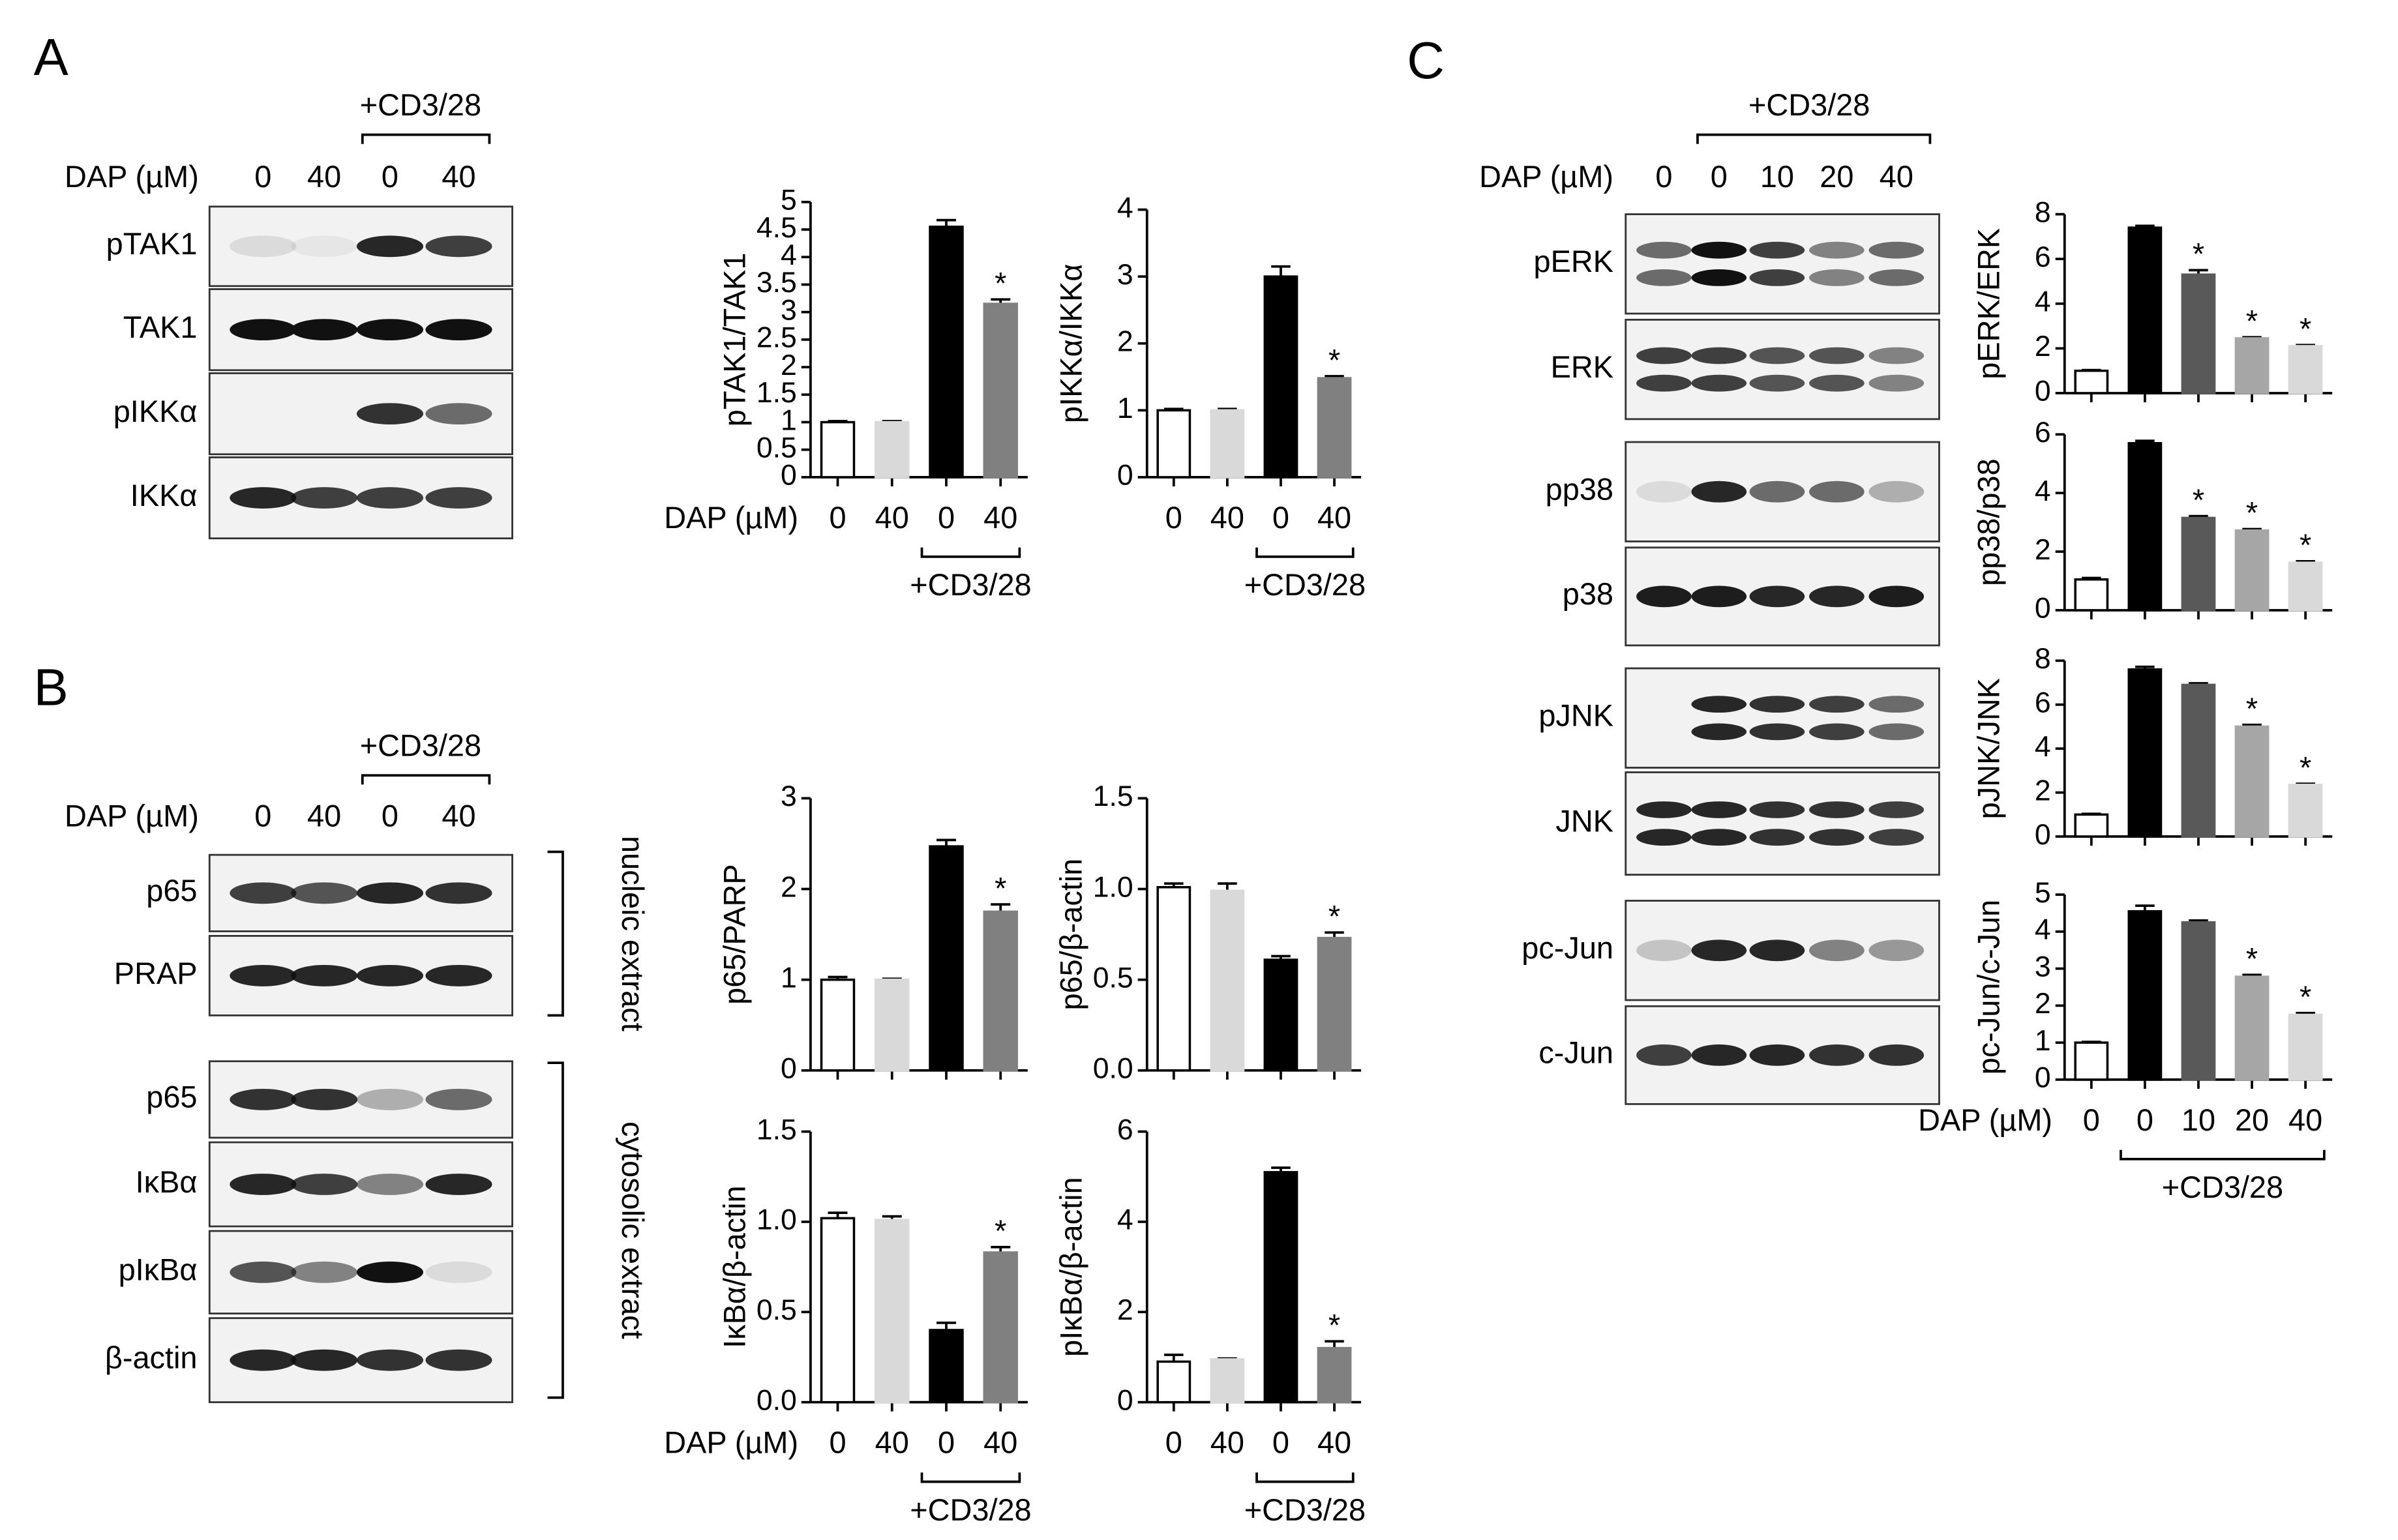 This screenshot has height=1540, width=2398. What do you see at coordinates (421, 105) in the screenshot?
I see `treatment-label: +CD3/28` at bounding box center [421, 105].